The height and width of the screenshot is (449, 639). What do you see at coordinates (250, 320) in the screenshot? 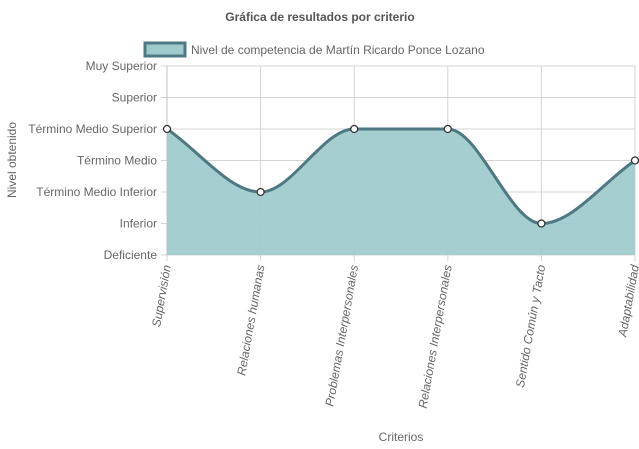
I see `x-tick-label: Relaciones humanas` at bounding box center [250, 320].